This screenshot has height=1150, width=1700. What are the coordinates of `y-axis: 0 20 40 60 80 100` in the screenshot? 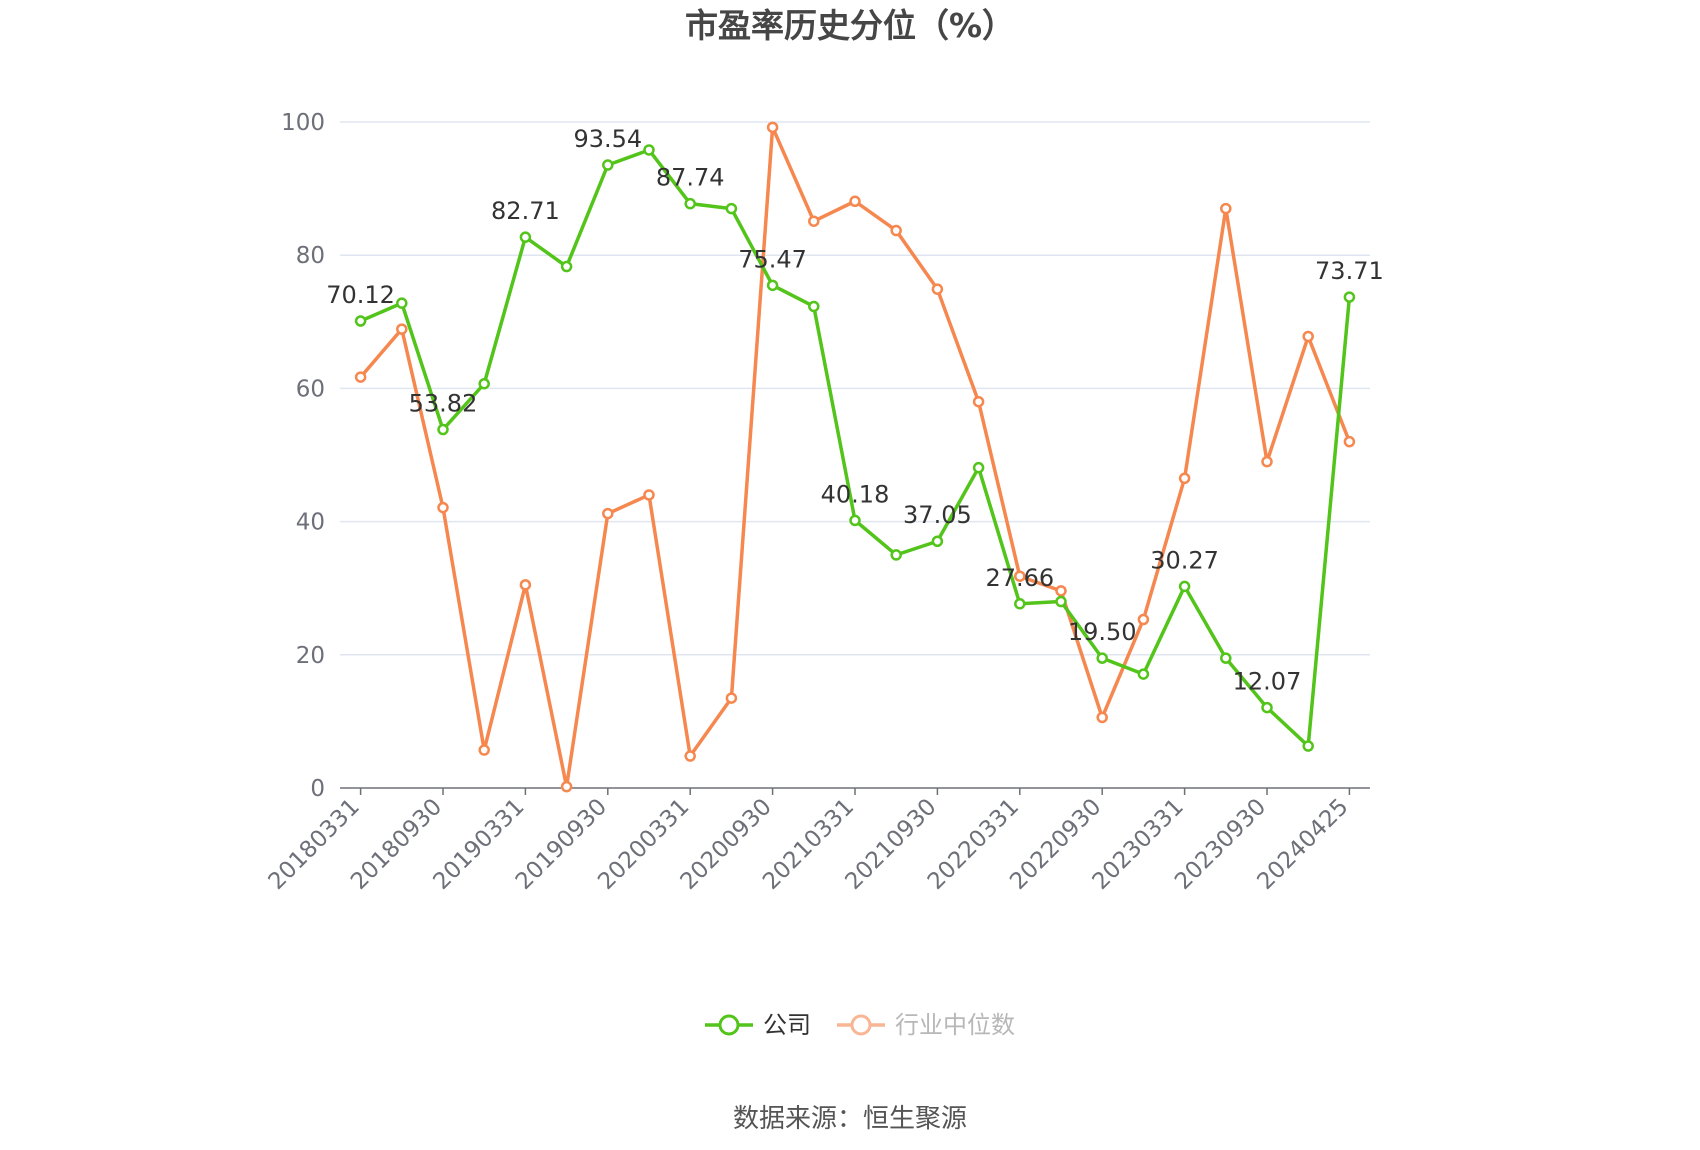 It's located at (303, 456).